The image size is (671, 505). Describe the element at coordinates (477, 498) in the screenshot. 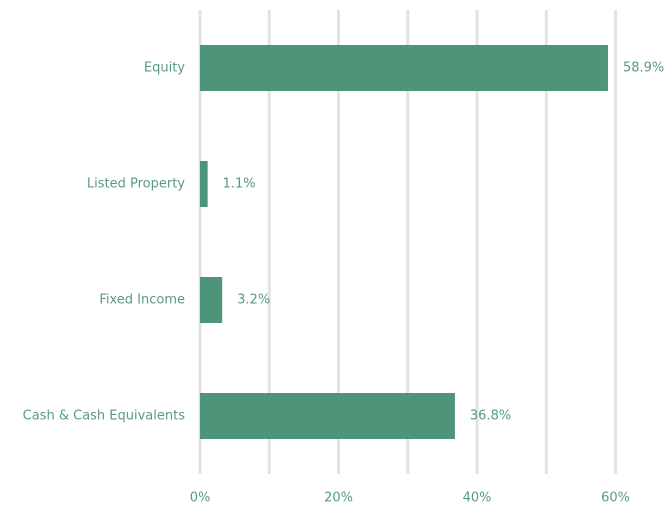

I see `x-tick-label: 40%` at that location.